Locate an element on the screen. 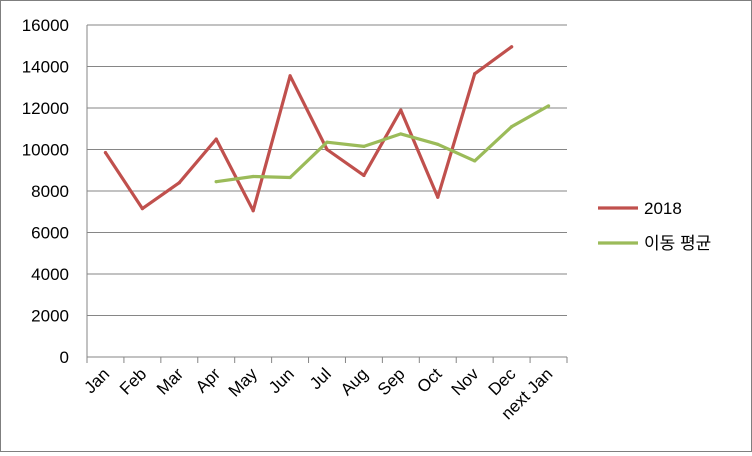  y-tick-label: 4000 is located at coordinates (50, 274).